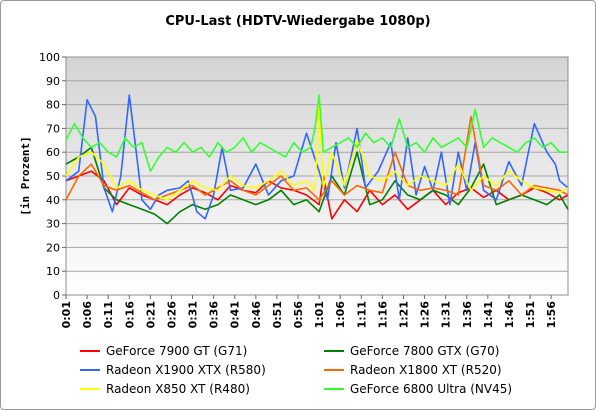 The image size is (596, 410). Describe the element at coordinates (150, 314) in the screenshot. I see `x-tick-label: 0:21` at that location.